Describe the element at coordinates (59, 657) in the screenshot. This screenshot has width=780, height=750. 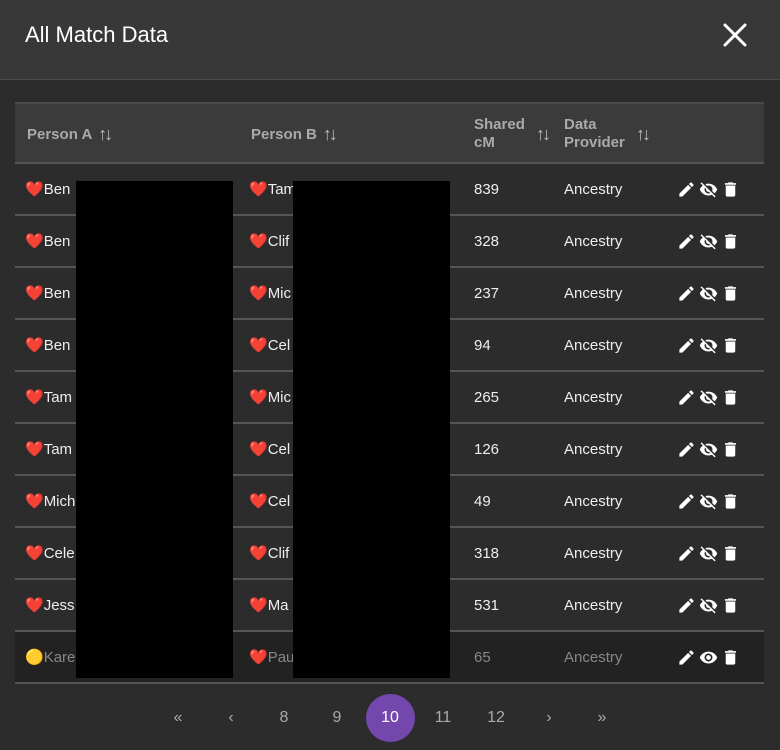
I see `person-a-name: Kare` at that location.